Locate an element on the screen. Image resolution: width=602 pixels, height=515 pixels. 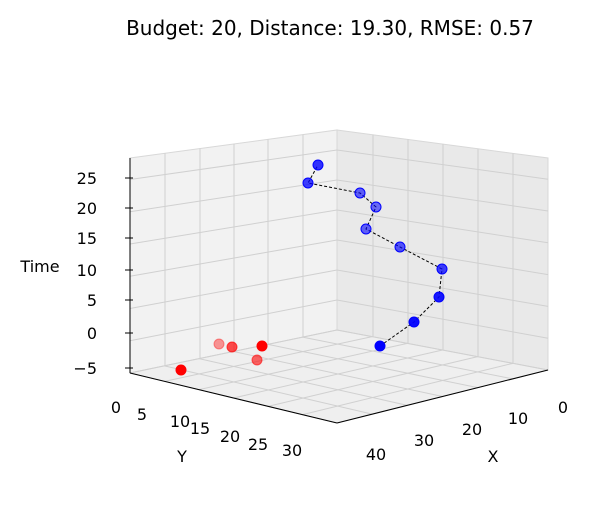
y-tick-label: 30 is located at coordinates (292, 450).